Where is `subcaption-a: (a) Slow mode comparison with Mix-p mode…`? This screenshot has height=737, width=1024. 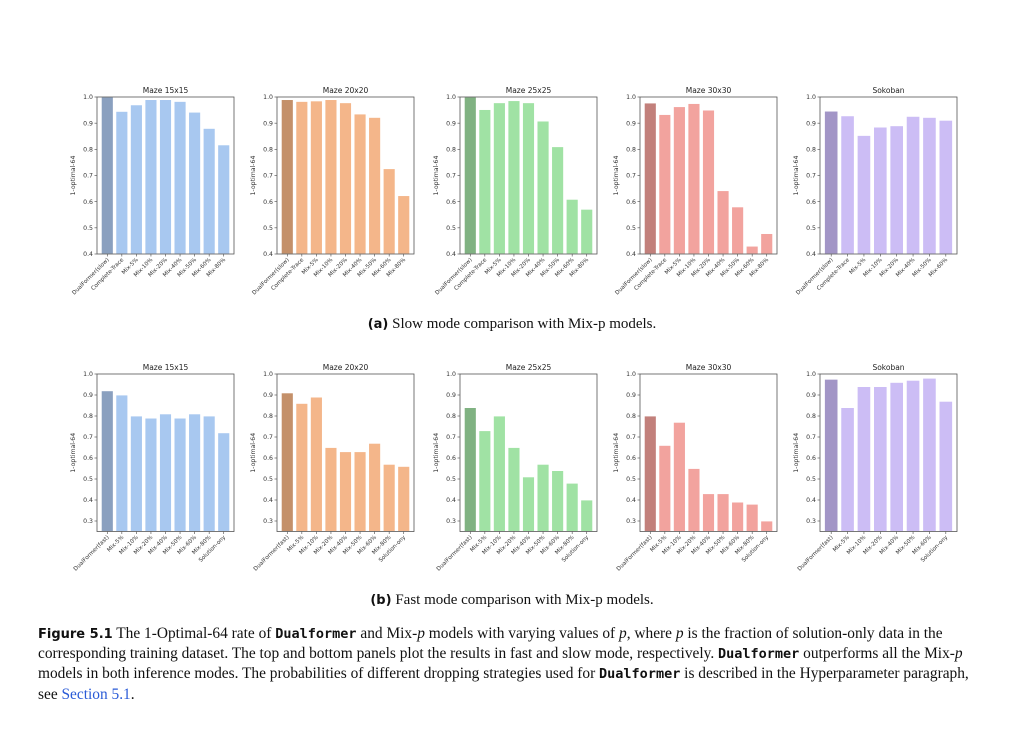 subcaption-a: (a) Slow mode comparison with Mix-p mode… is located at coordinates (512, 324).